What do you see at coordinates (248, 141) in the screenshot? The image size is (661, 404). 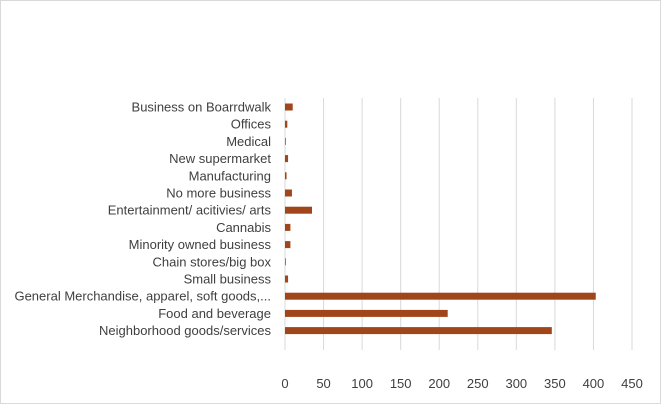 I see `category-label: Medical` at bounding box center [248, 141].